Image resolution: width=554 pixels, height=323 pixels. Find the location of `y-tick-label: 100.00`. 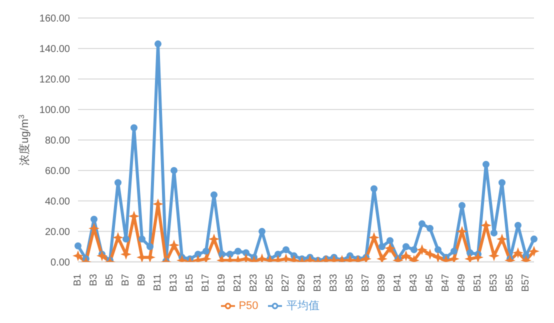

y-tick-label: 100.00 is located at coordinates (54, 110).